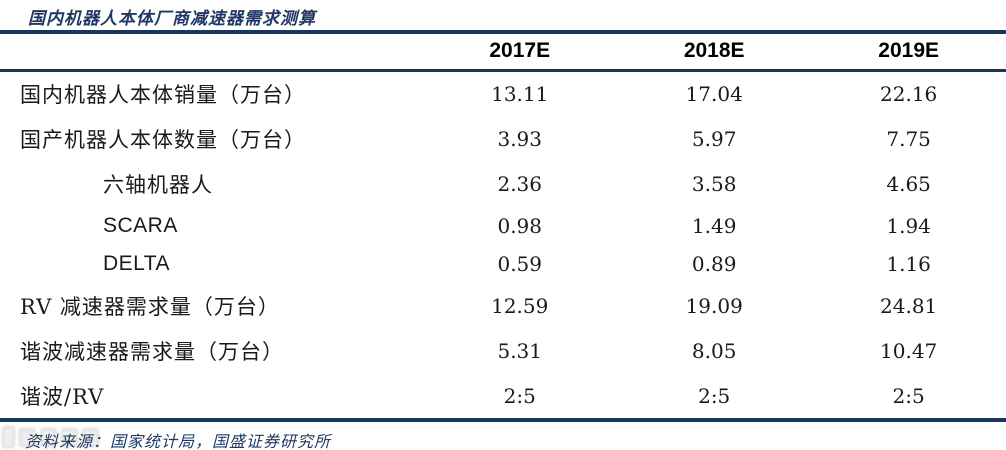 The height and width of the screenshot is (450, 1006). What do you see at coordinates (714, 264) in the screenshot?
I see `row-value-2018e: 0.89` at bounding box center [714, 264].